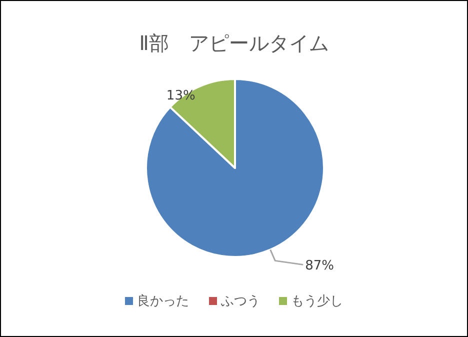 The width and height of the screenshot is (468, 337). Describe the element at coordinates (163, 301) in the screenshot. I see `legend-label: 良かった` at that location.